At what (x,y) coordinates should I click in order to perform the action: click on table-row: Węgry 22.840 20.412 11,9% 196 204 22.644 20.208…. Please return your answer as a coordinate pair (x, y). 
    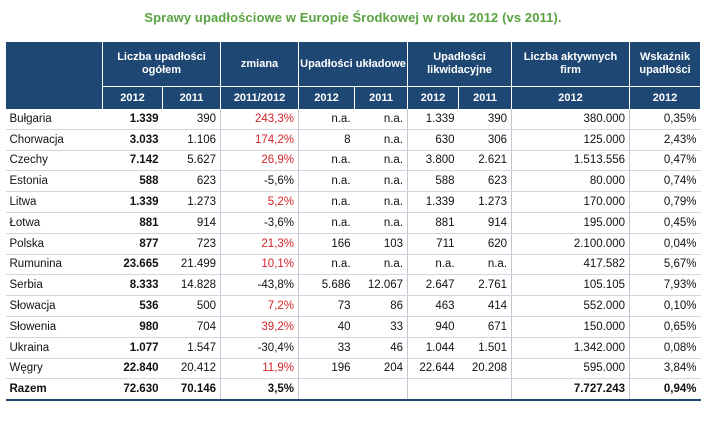
    Looking at the image, I should click on (353, 369).